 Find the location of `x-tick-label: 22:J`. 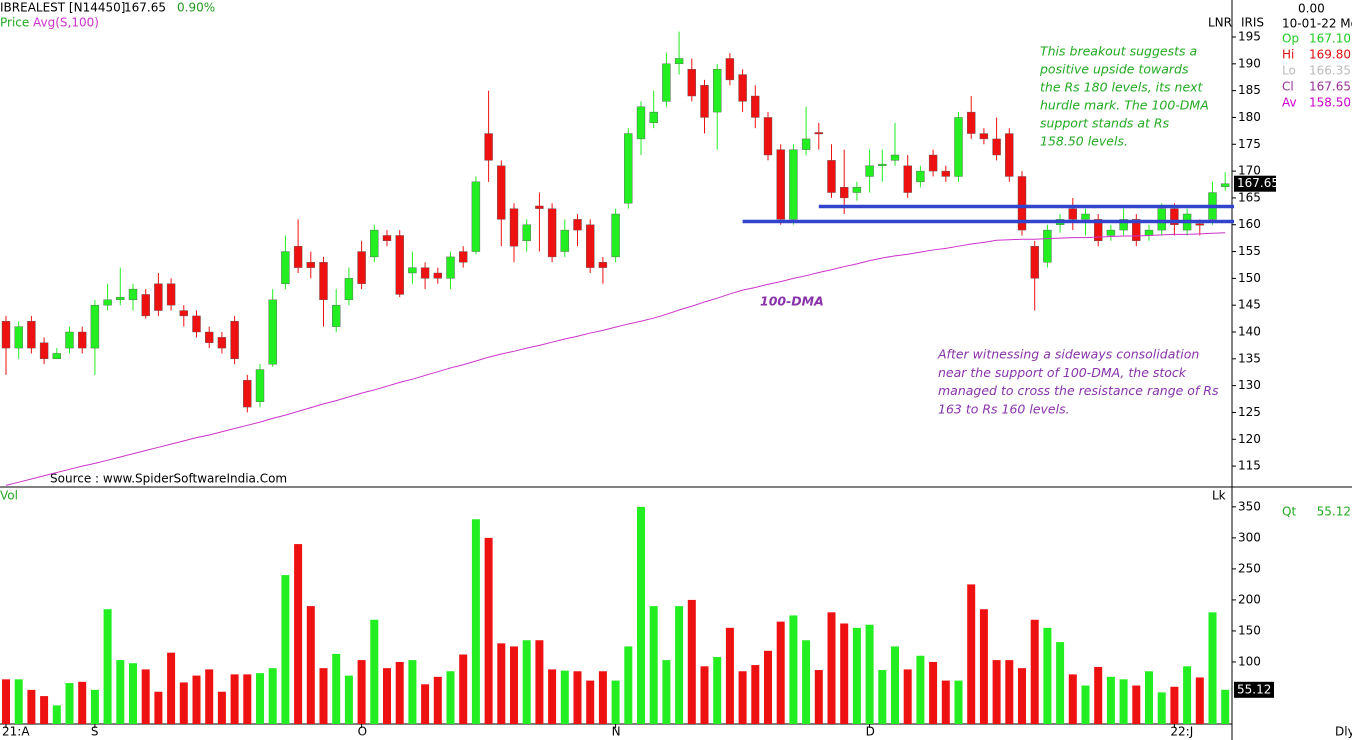

x-tick-label: 22:J is located at coordinates (1181, 732).